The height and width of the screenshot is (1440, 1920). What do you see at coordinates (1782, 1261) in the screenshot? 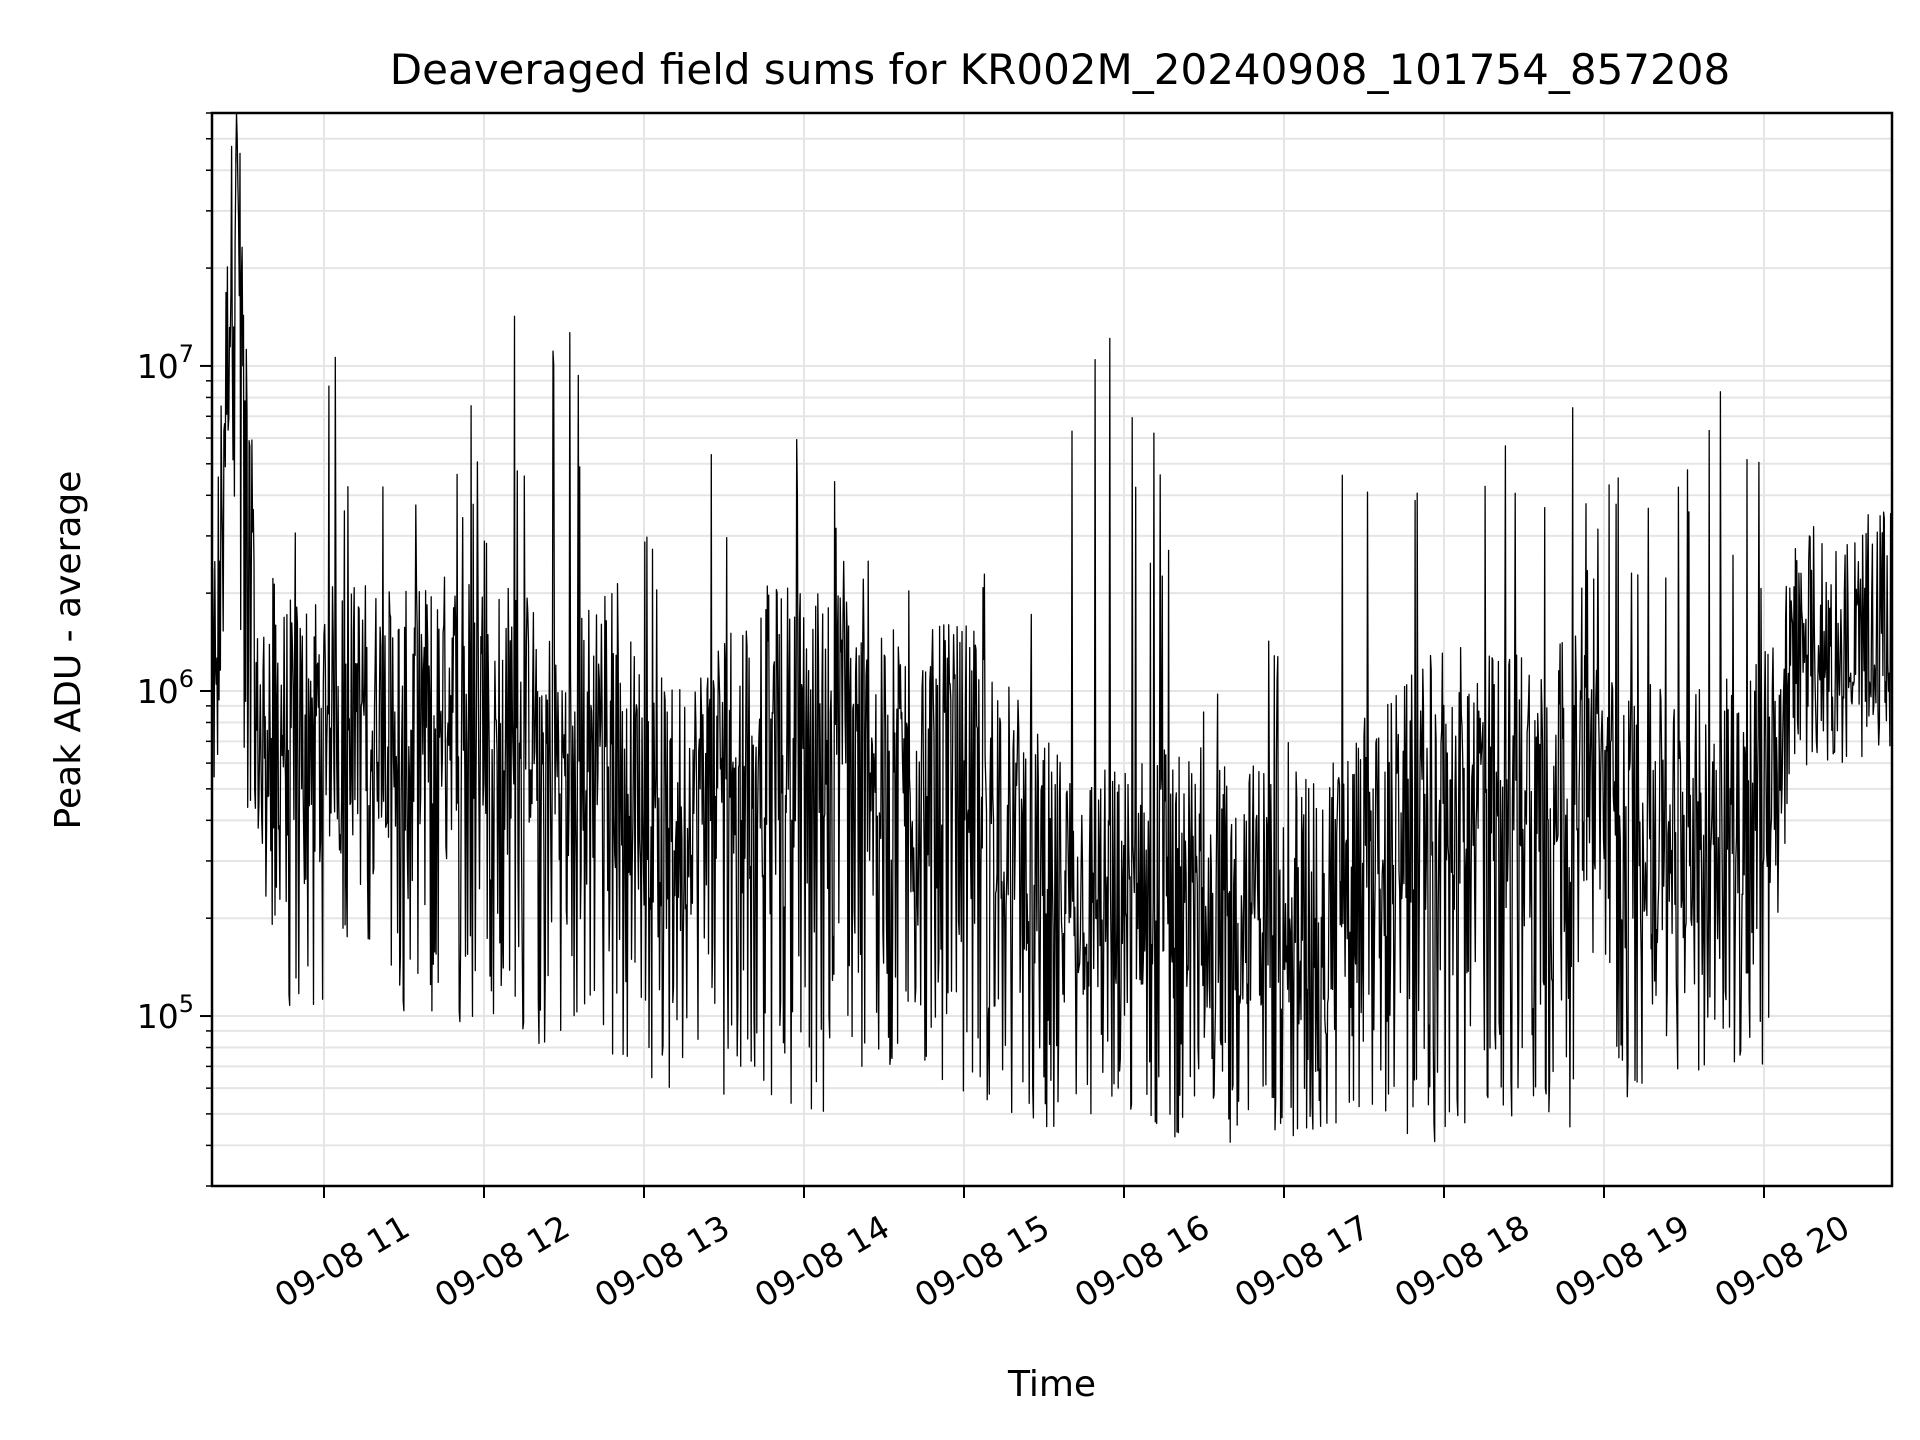
I see `x-tick-label: 09-08 20` at bounding box center [1782, 1261].